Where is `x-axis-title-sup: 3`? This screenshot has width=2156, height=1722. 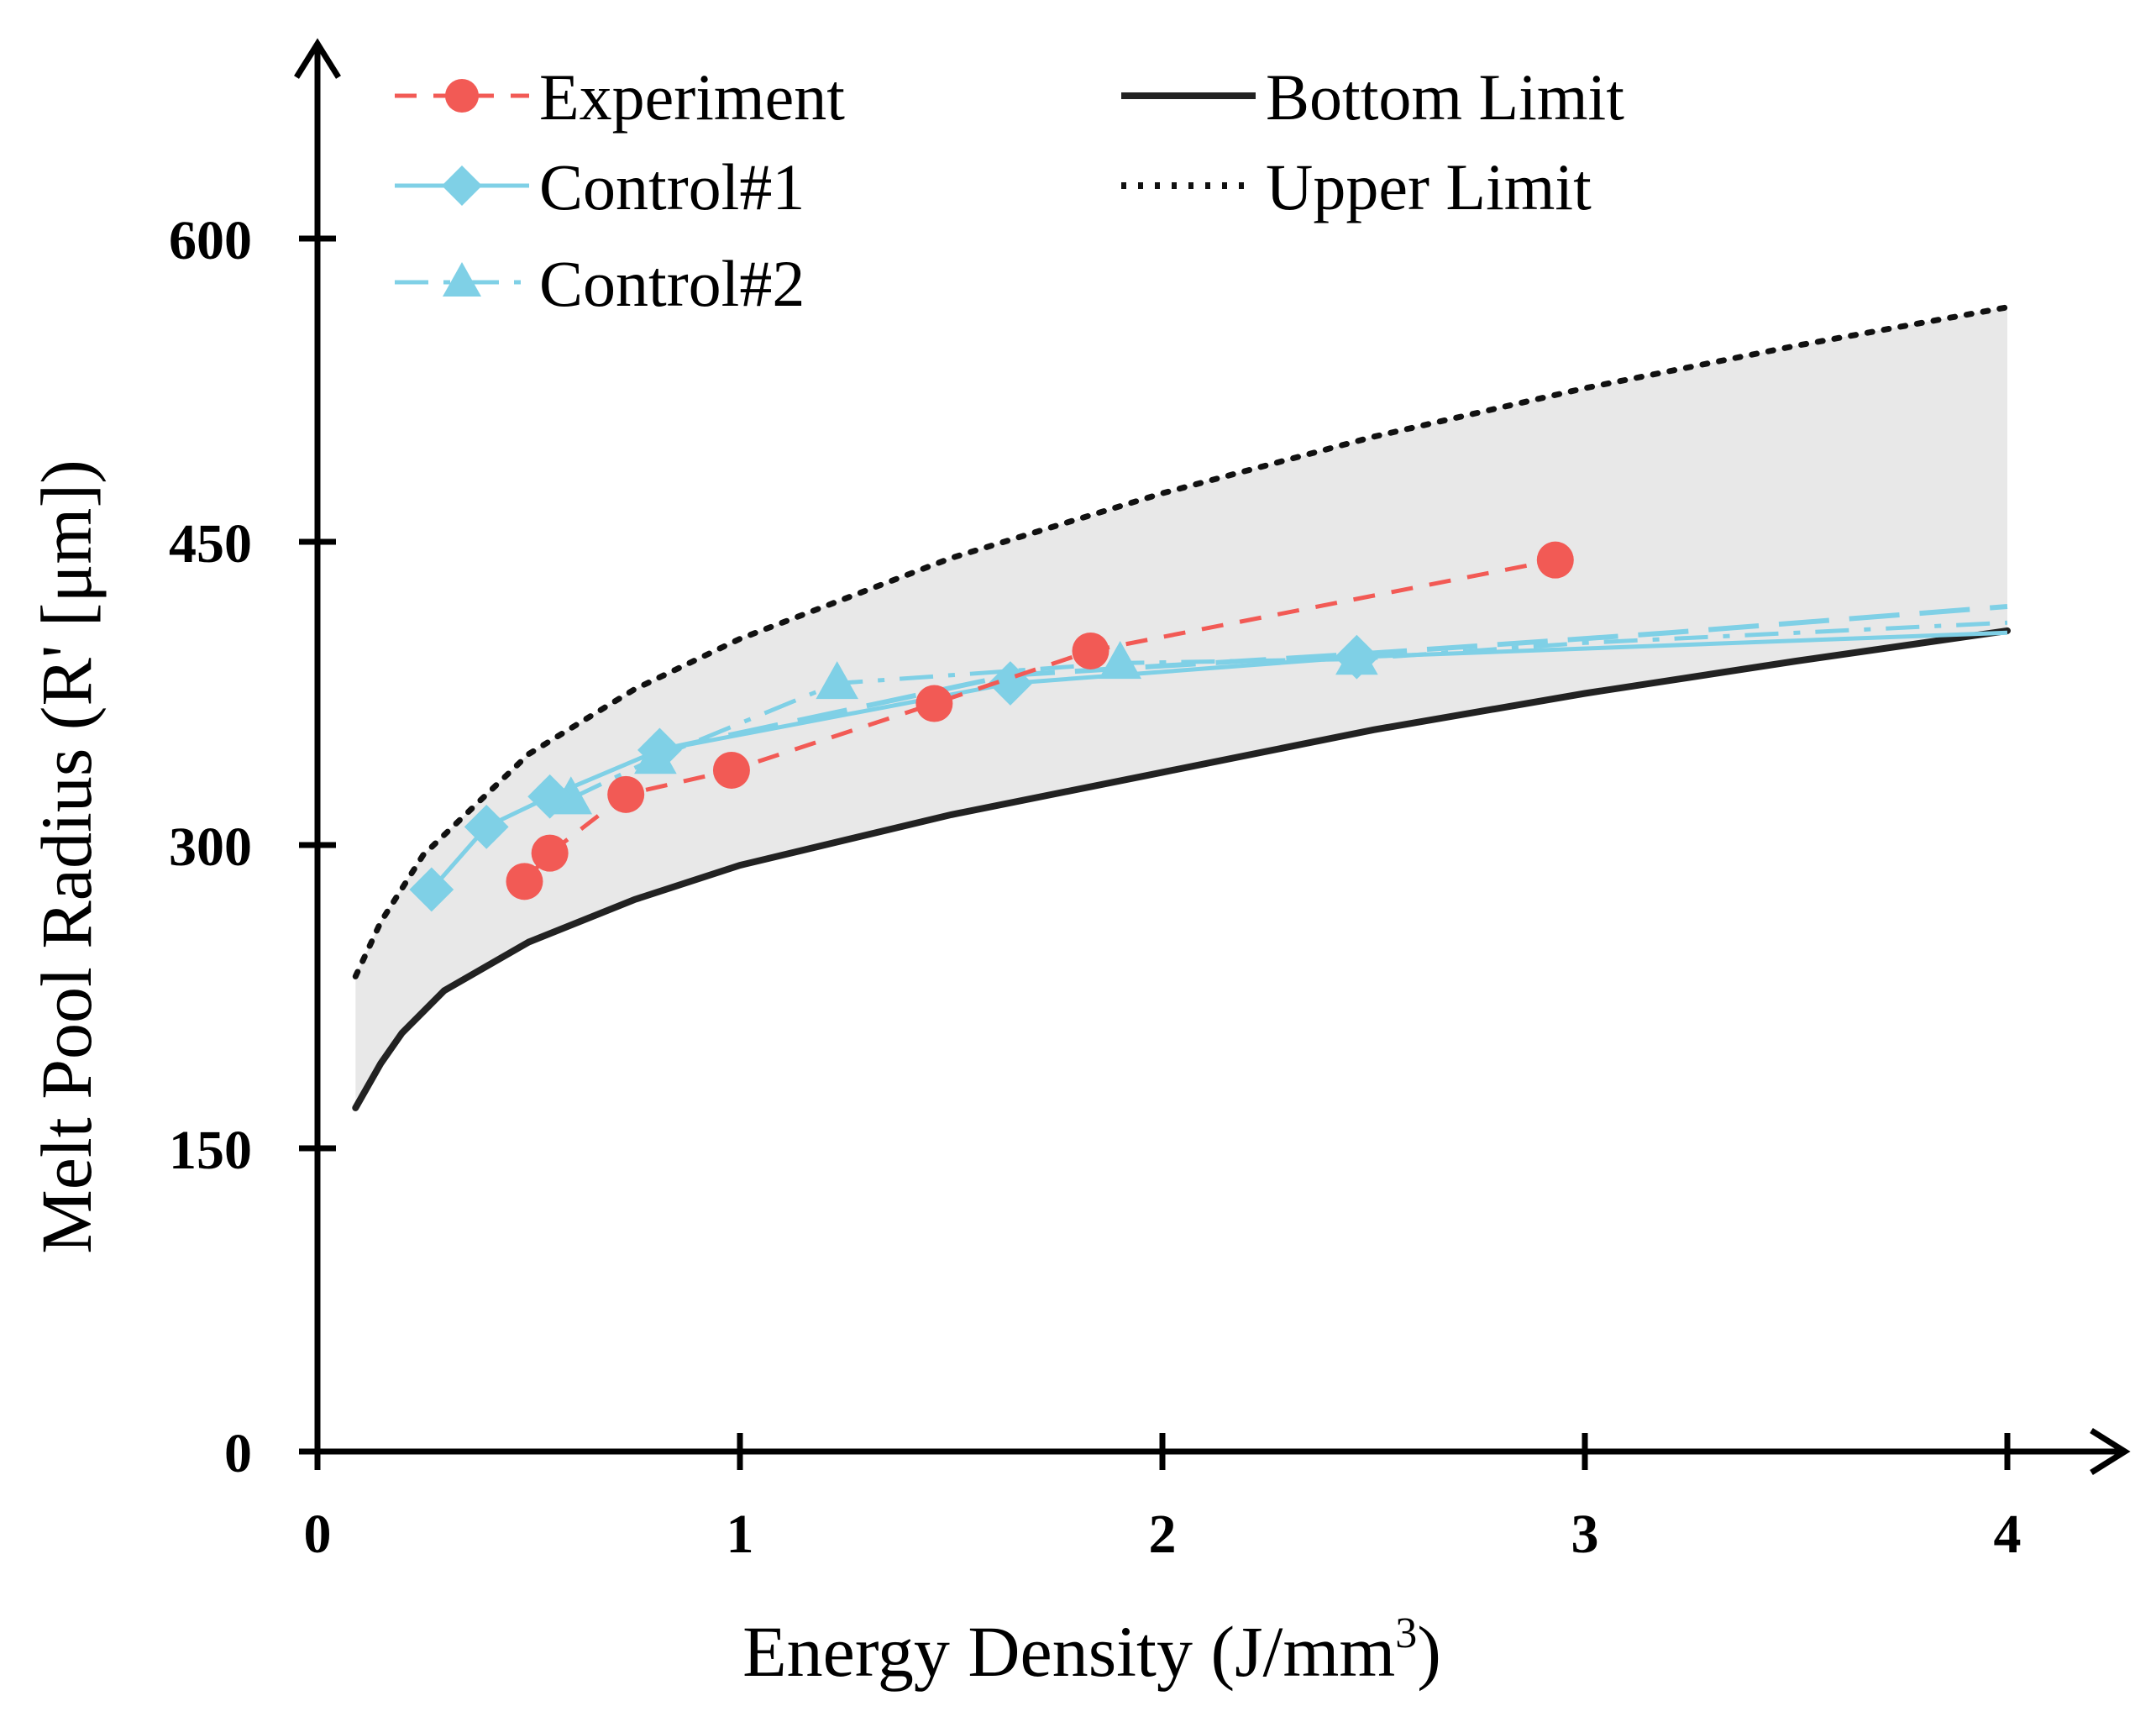
x-axis-title-sup: 3 is located at coordinates (1406, 1633).